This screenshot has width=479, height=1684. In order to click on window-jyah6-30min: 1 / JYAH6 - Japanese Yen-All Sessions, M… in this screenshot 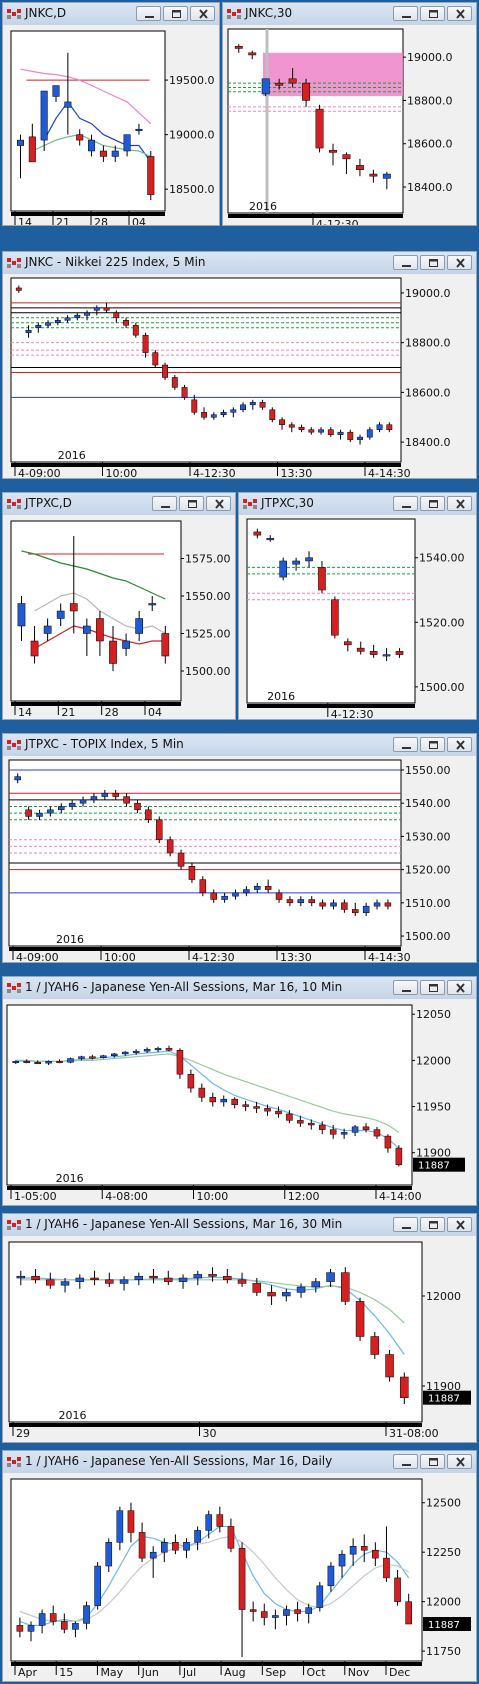, I will do `click(239, 1328)`.